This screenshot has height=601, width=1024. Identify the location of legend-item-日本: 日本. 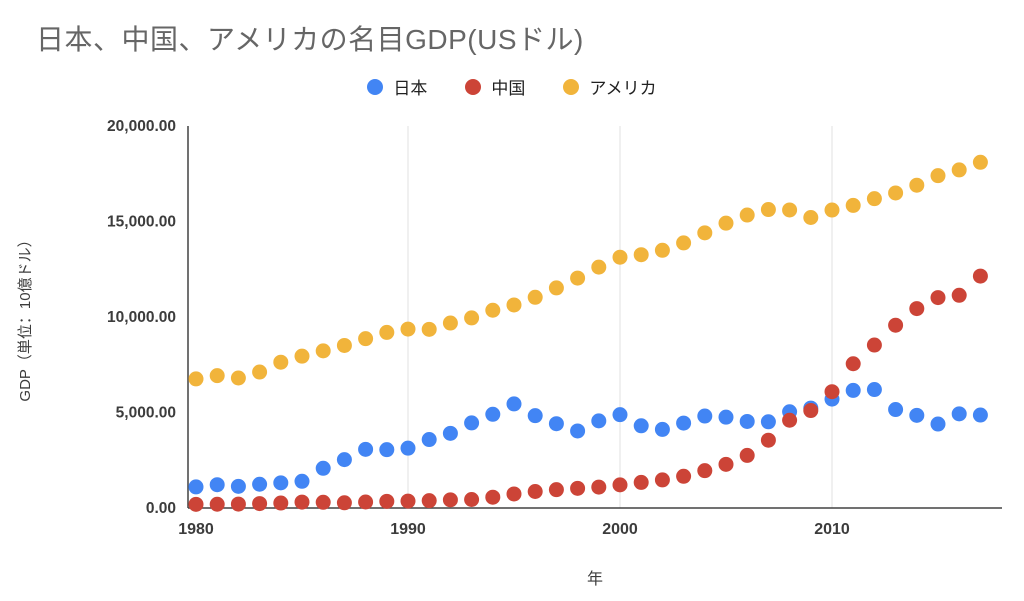
(397, 86).